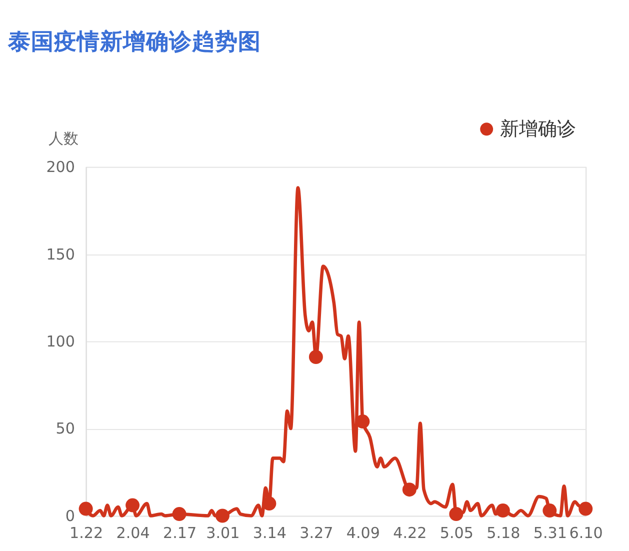  I want to click on x-tick-label: 1.22, so click(87, 533).